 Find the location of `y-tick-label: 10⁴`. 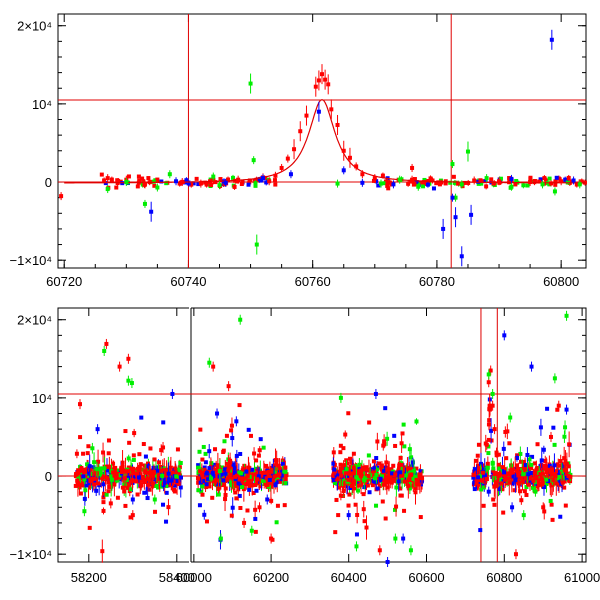

y-tick-label: 10⁴ is located at coordinates (42, 398).